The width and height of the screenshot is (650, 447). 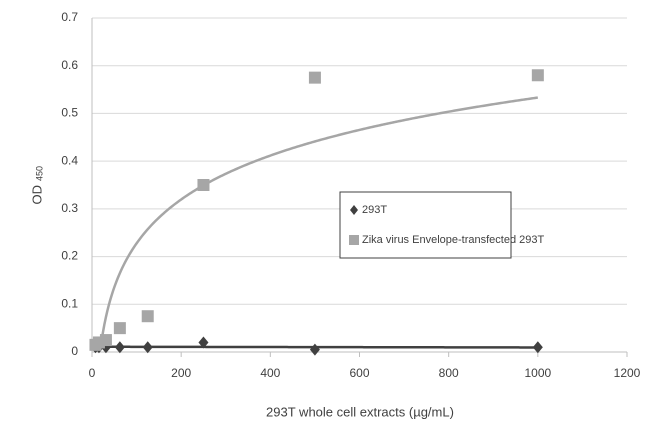 I want to click on y-tick-label: 0.1, so click(x=69, y=303).